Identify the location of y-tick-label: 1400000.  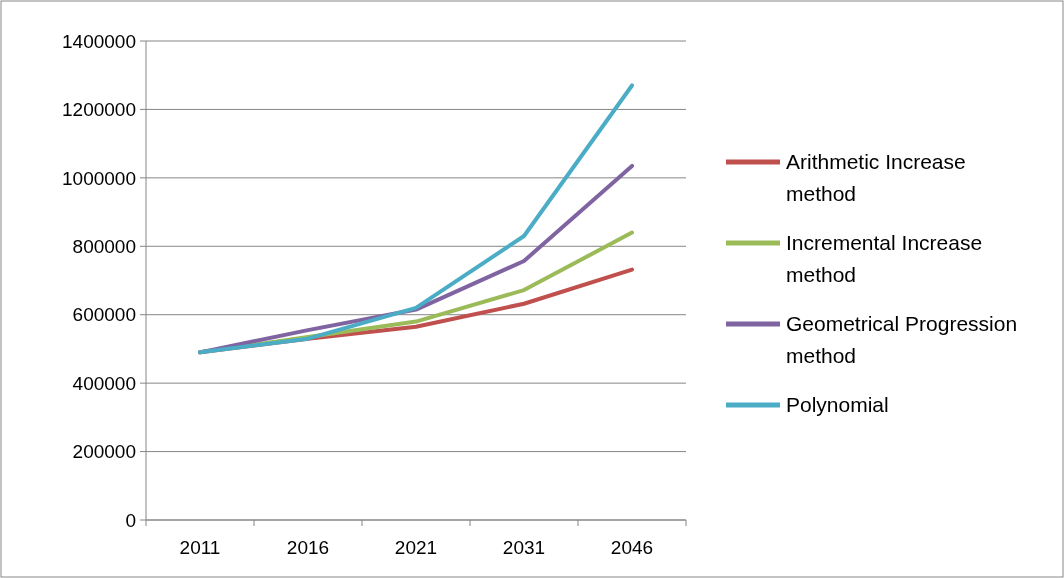
(99, 41).